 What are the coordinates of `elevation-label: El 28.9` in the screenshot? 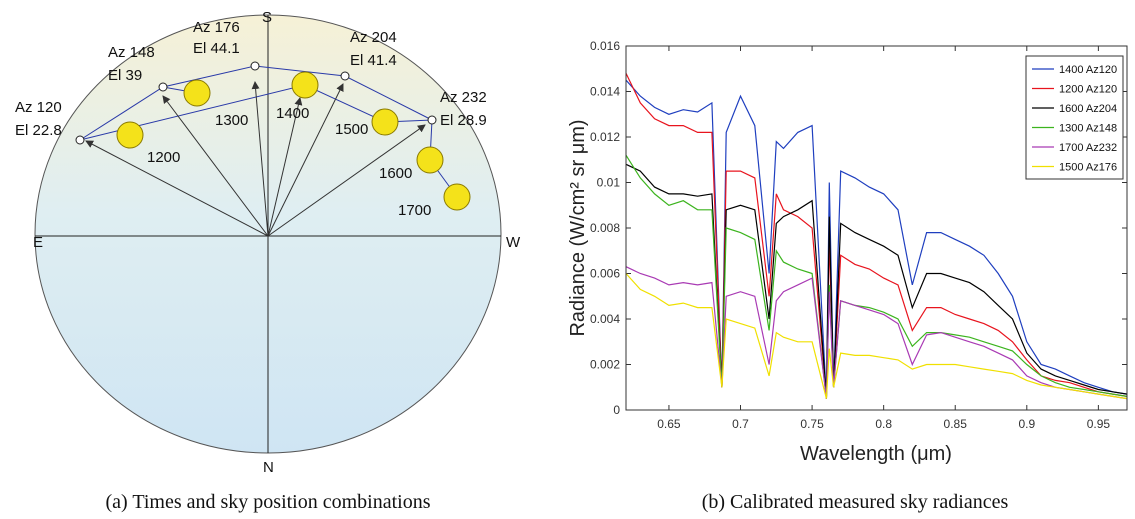 It's located at (463, 120).